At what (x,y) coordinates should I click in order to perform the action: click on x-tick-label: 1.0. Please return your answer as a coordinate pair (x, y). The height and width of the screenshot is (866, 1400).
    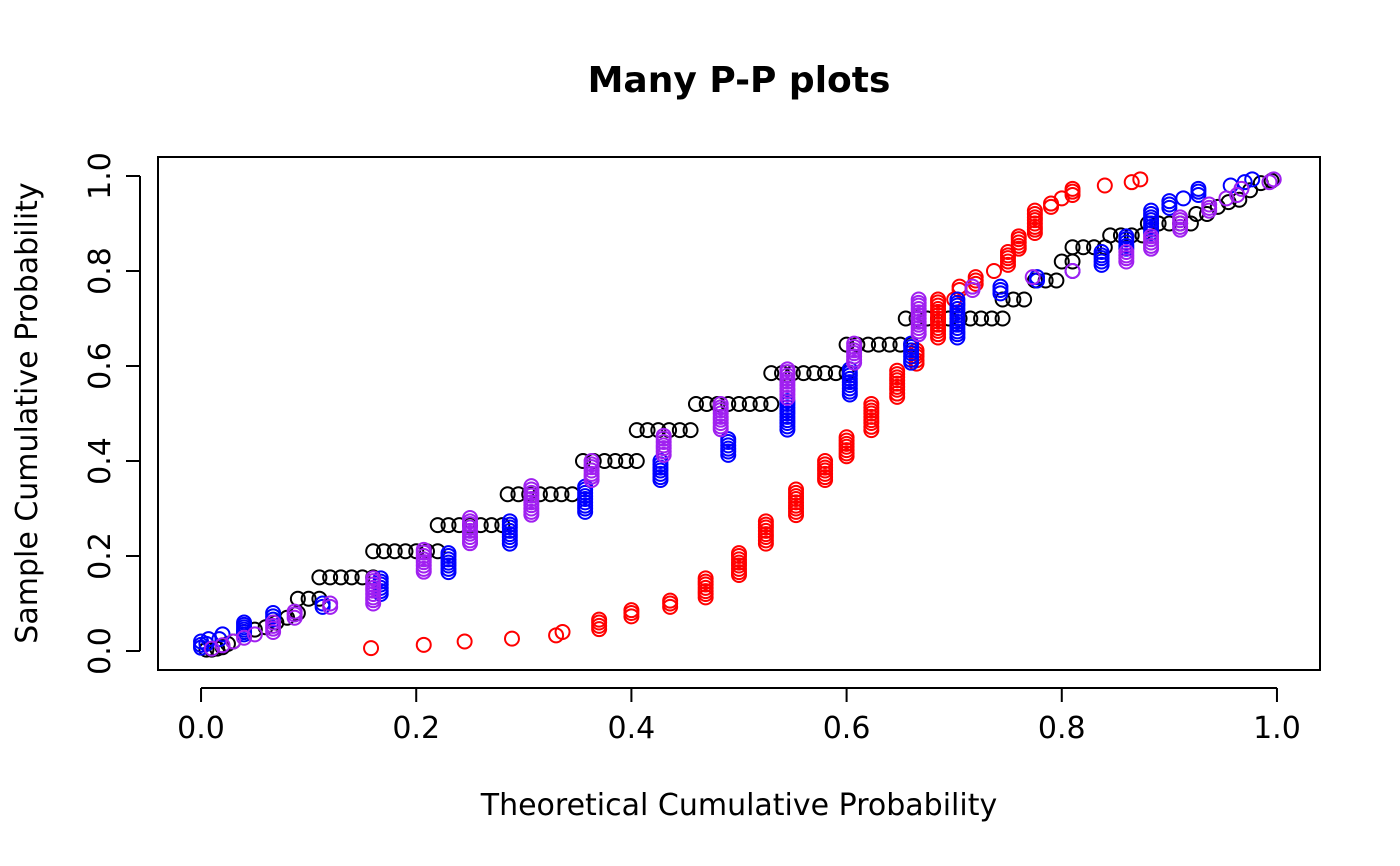
    Looking at the image, I should click on (1277, 728).